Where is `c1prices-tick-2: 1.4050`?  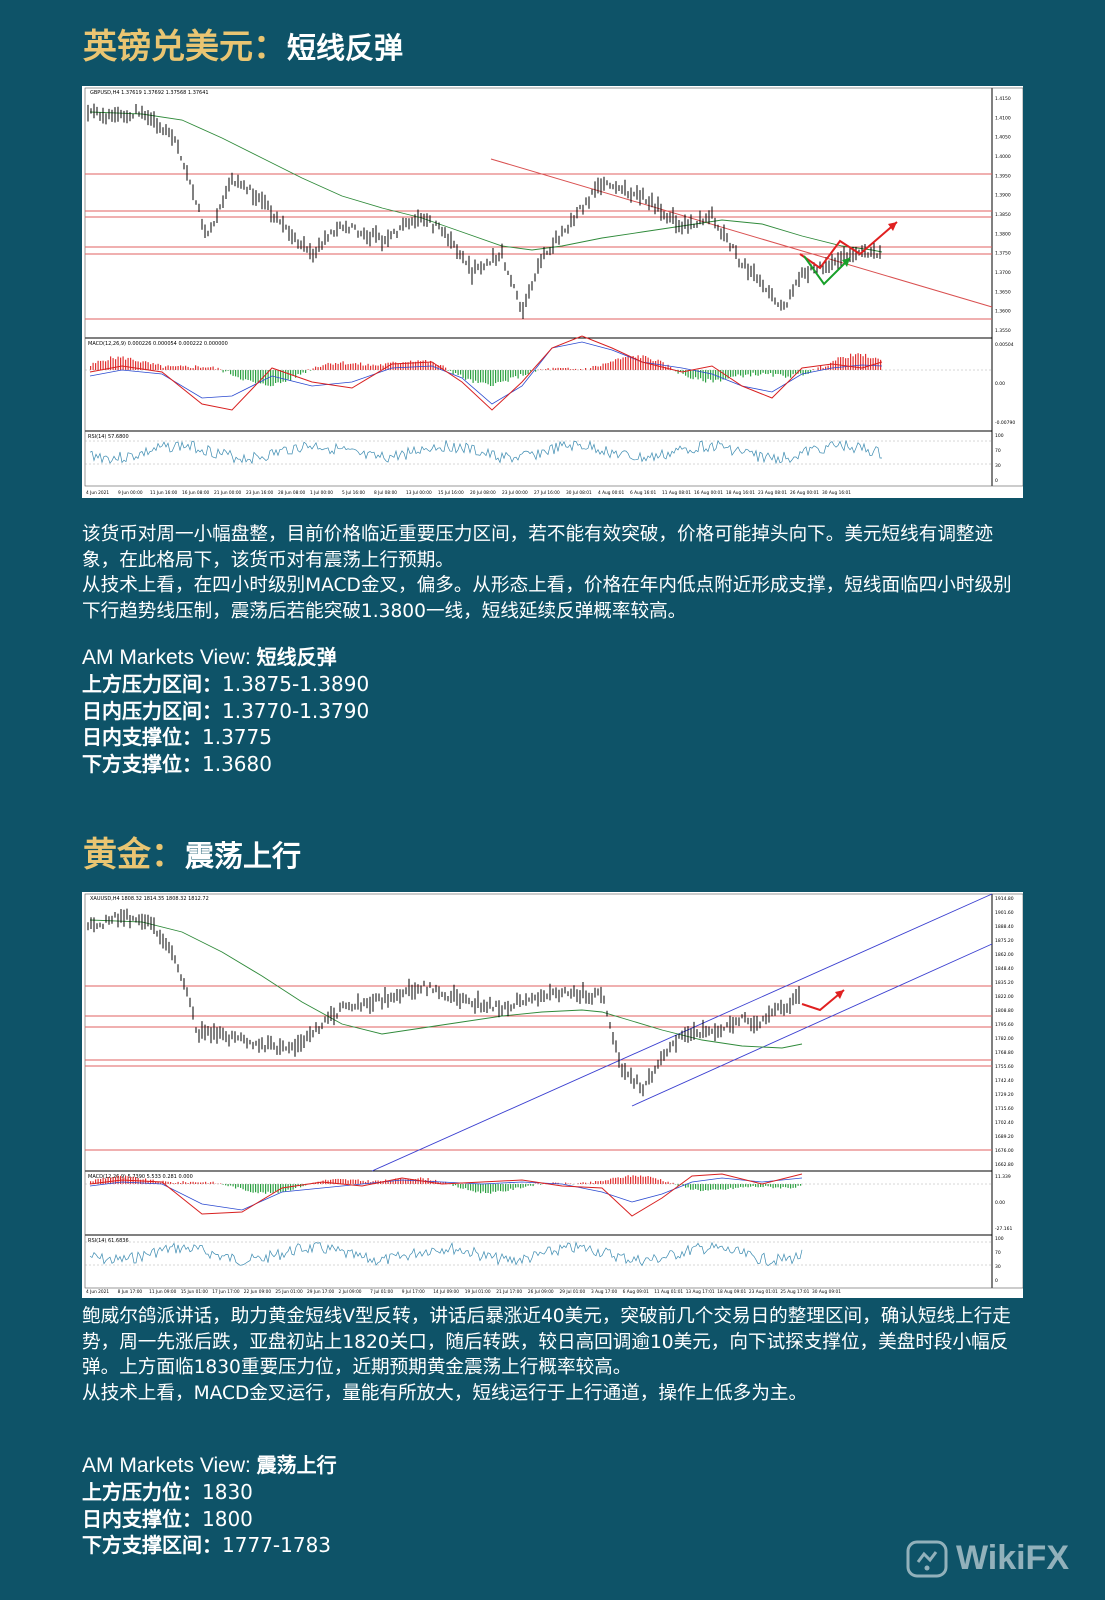 c1prices-tick-2: 1.4050 is located at coordinates (1003, 138).